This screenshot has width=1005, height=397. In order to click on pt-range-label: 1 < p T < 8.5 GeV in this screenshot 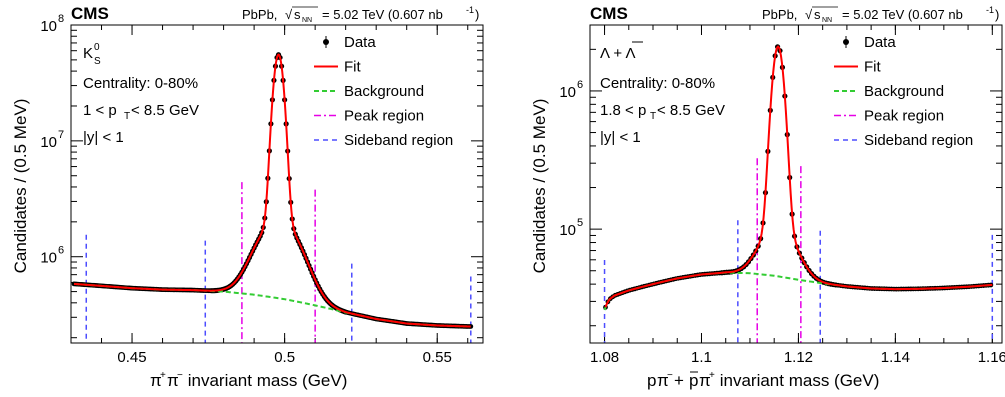, I will do `click(141, 112)`.